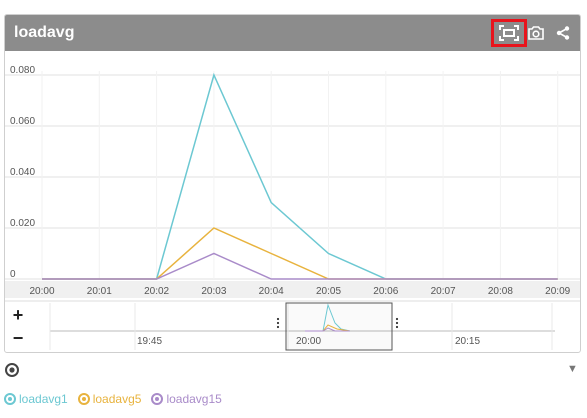 The width and height of the screenshot is (587, 418). Describe the element at coordinates (22, 121) in the screenshot. I see `y-tick-label: 0.060` at that location.